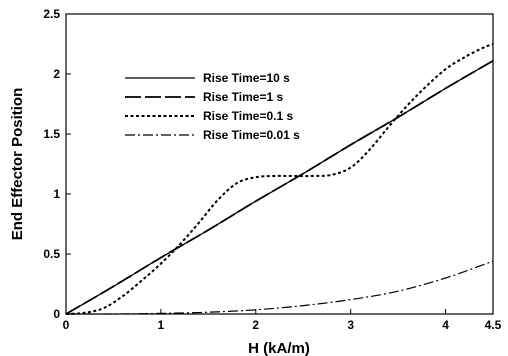 The width and height of the screenshot is (508, 356). Describe the element at coordinates (56, 194) in the screenshot. I see `y-tick-label: 1` at that location.